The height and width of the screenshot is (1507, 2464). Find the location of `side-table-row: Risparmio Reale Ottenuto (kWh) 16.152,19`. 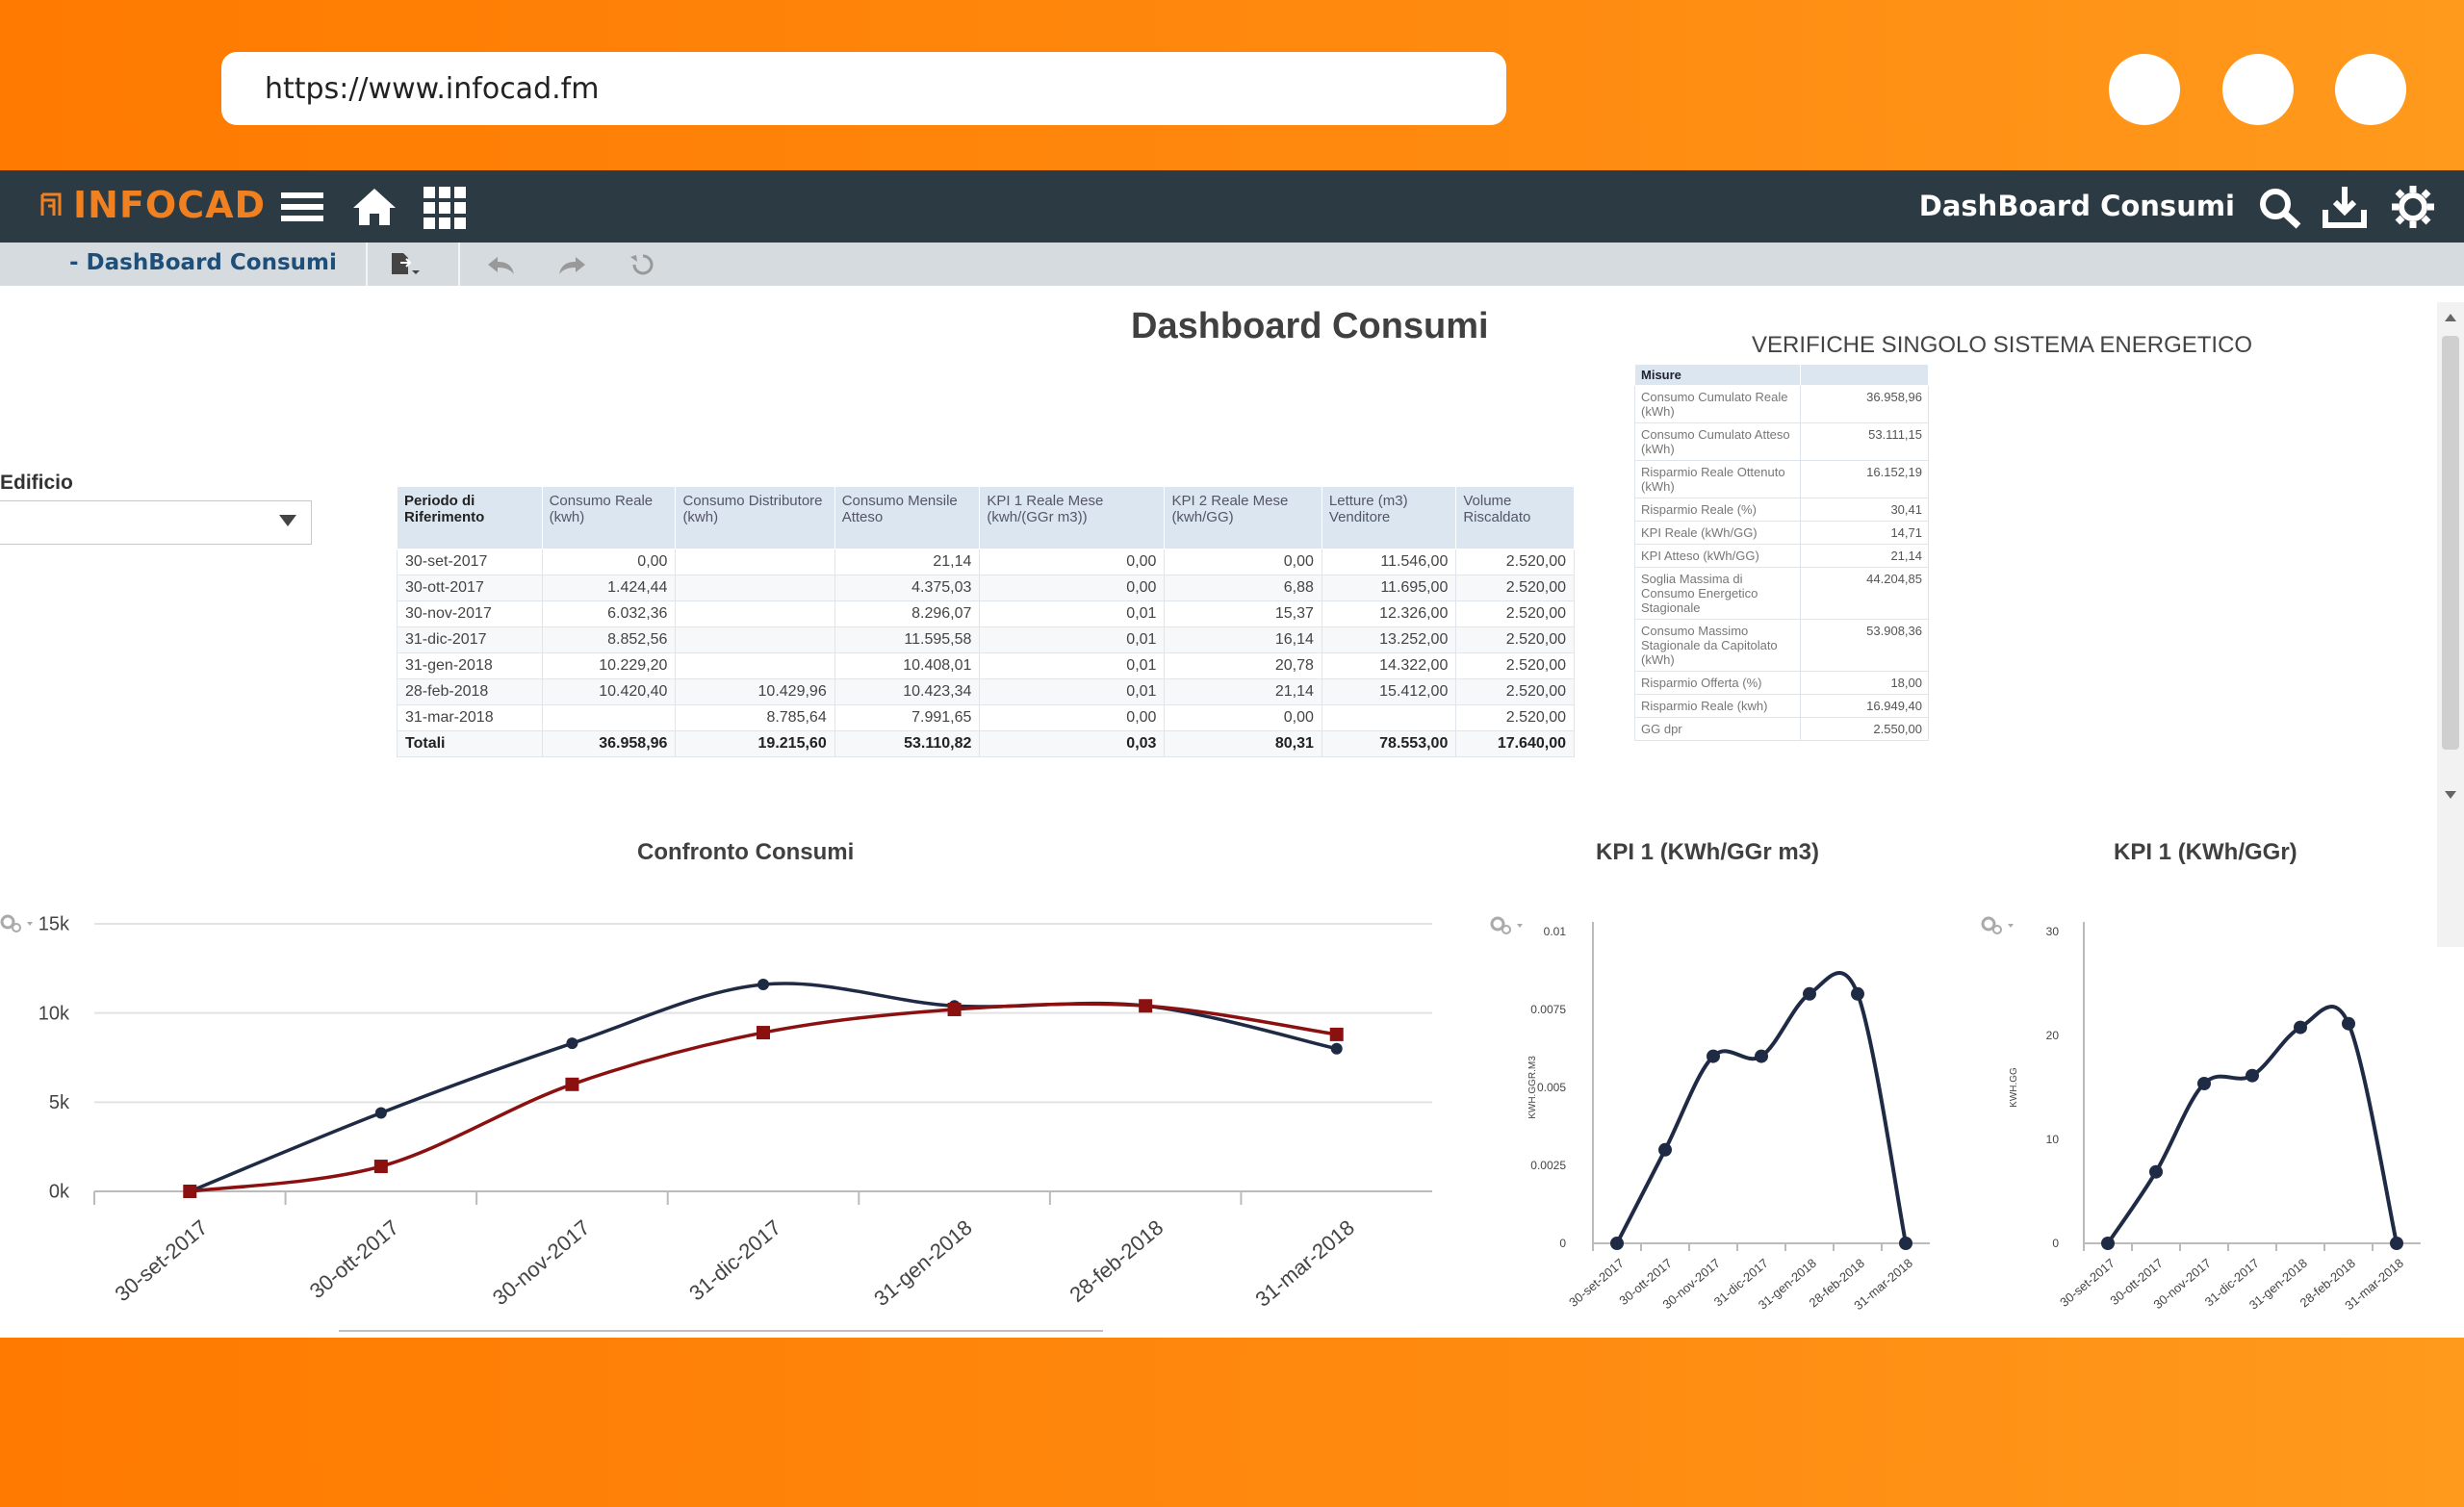

side-table-row: Risparmio Reale Ottenuto (kWh) 16.152,19 is located at coordinates (1781, 479).